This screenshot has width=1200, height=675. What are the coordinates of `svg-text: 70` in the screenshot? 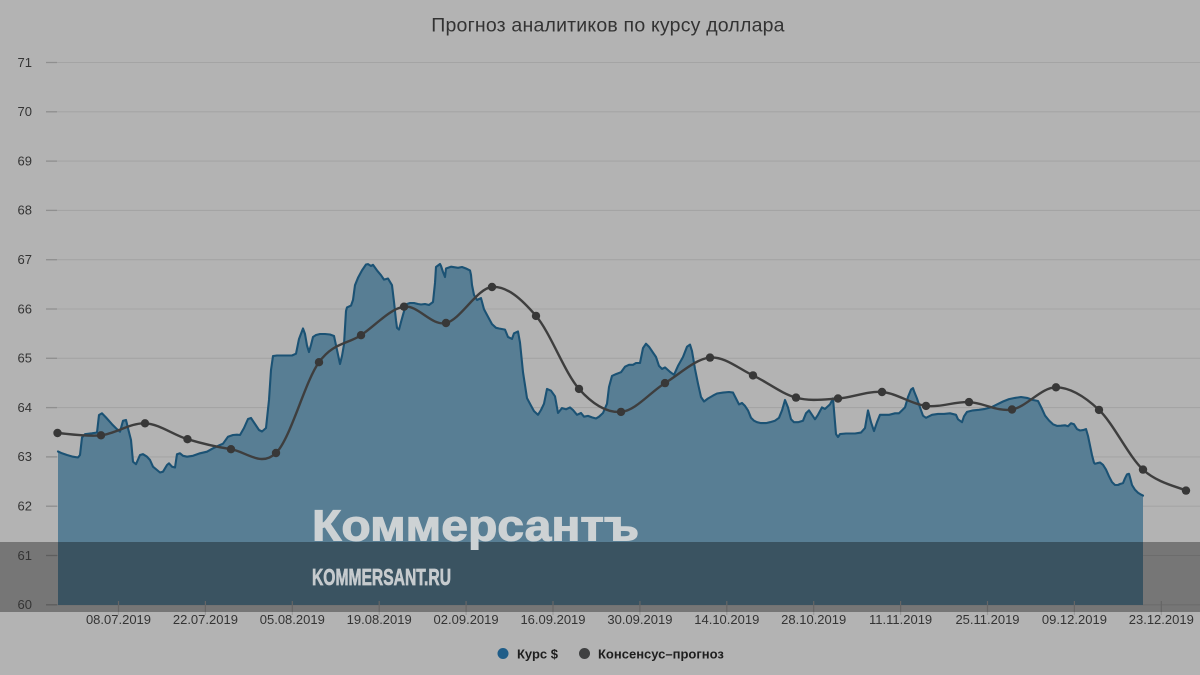 It's located at (25, 111).